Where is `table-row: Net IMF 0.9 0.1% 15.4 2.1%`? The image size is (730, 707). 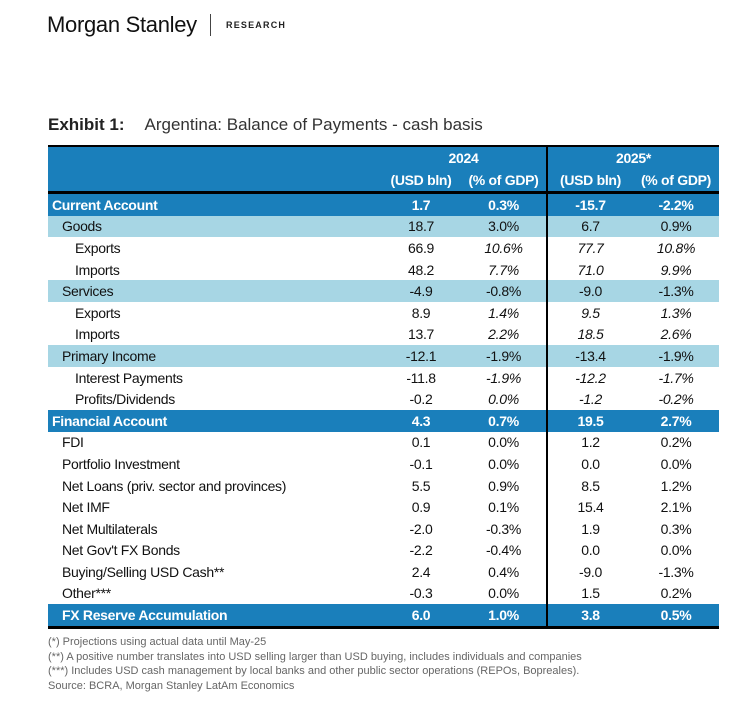
table-row: Net IMF 0.9 0.1% 15.4 2.1% is located at coordinates (383, 507).